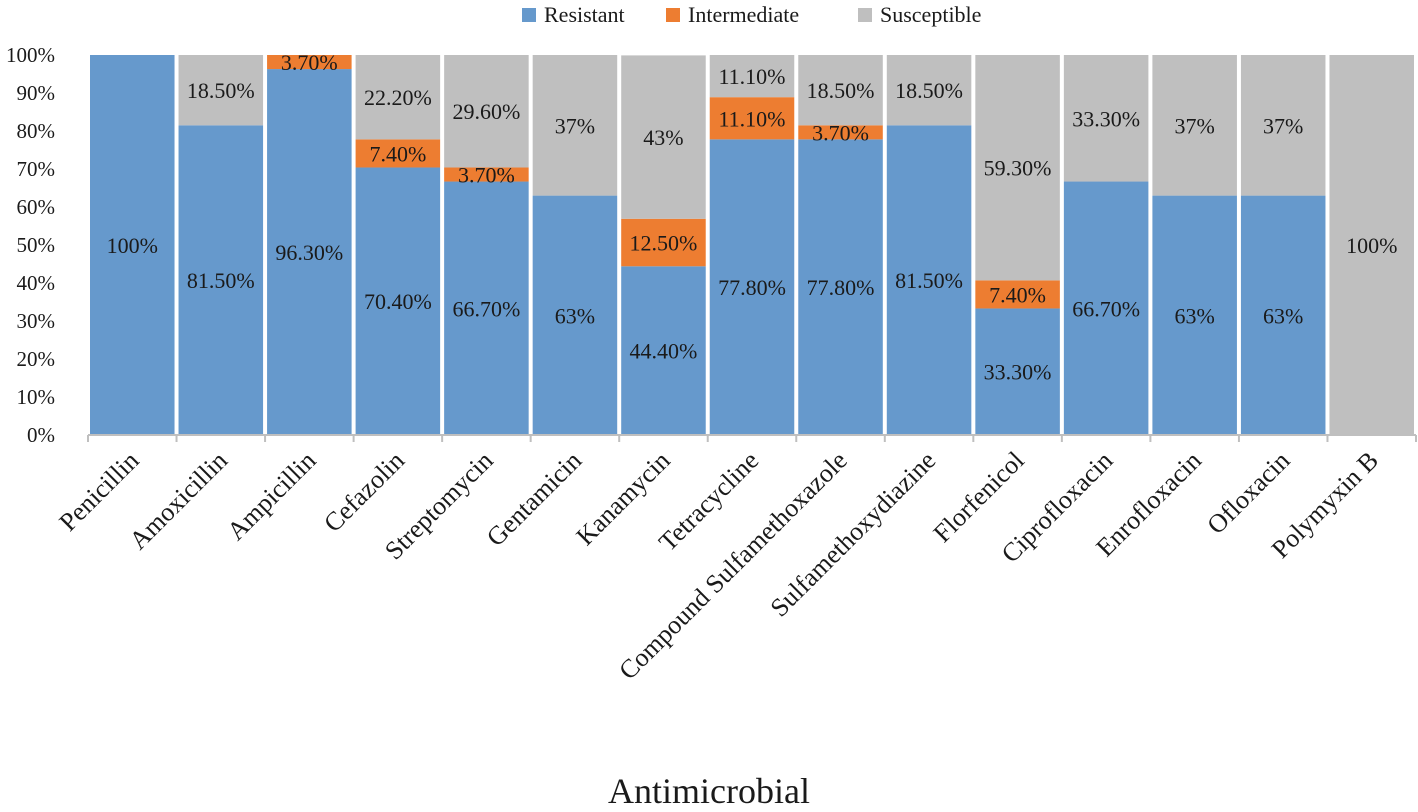 Image resolution: width=1418 pixels, height=812 pixels. What do you see at coordinates (36, 321) in the screenshot?
I see `y-tick-label: 30%` at bounding box center [36, 321].